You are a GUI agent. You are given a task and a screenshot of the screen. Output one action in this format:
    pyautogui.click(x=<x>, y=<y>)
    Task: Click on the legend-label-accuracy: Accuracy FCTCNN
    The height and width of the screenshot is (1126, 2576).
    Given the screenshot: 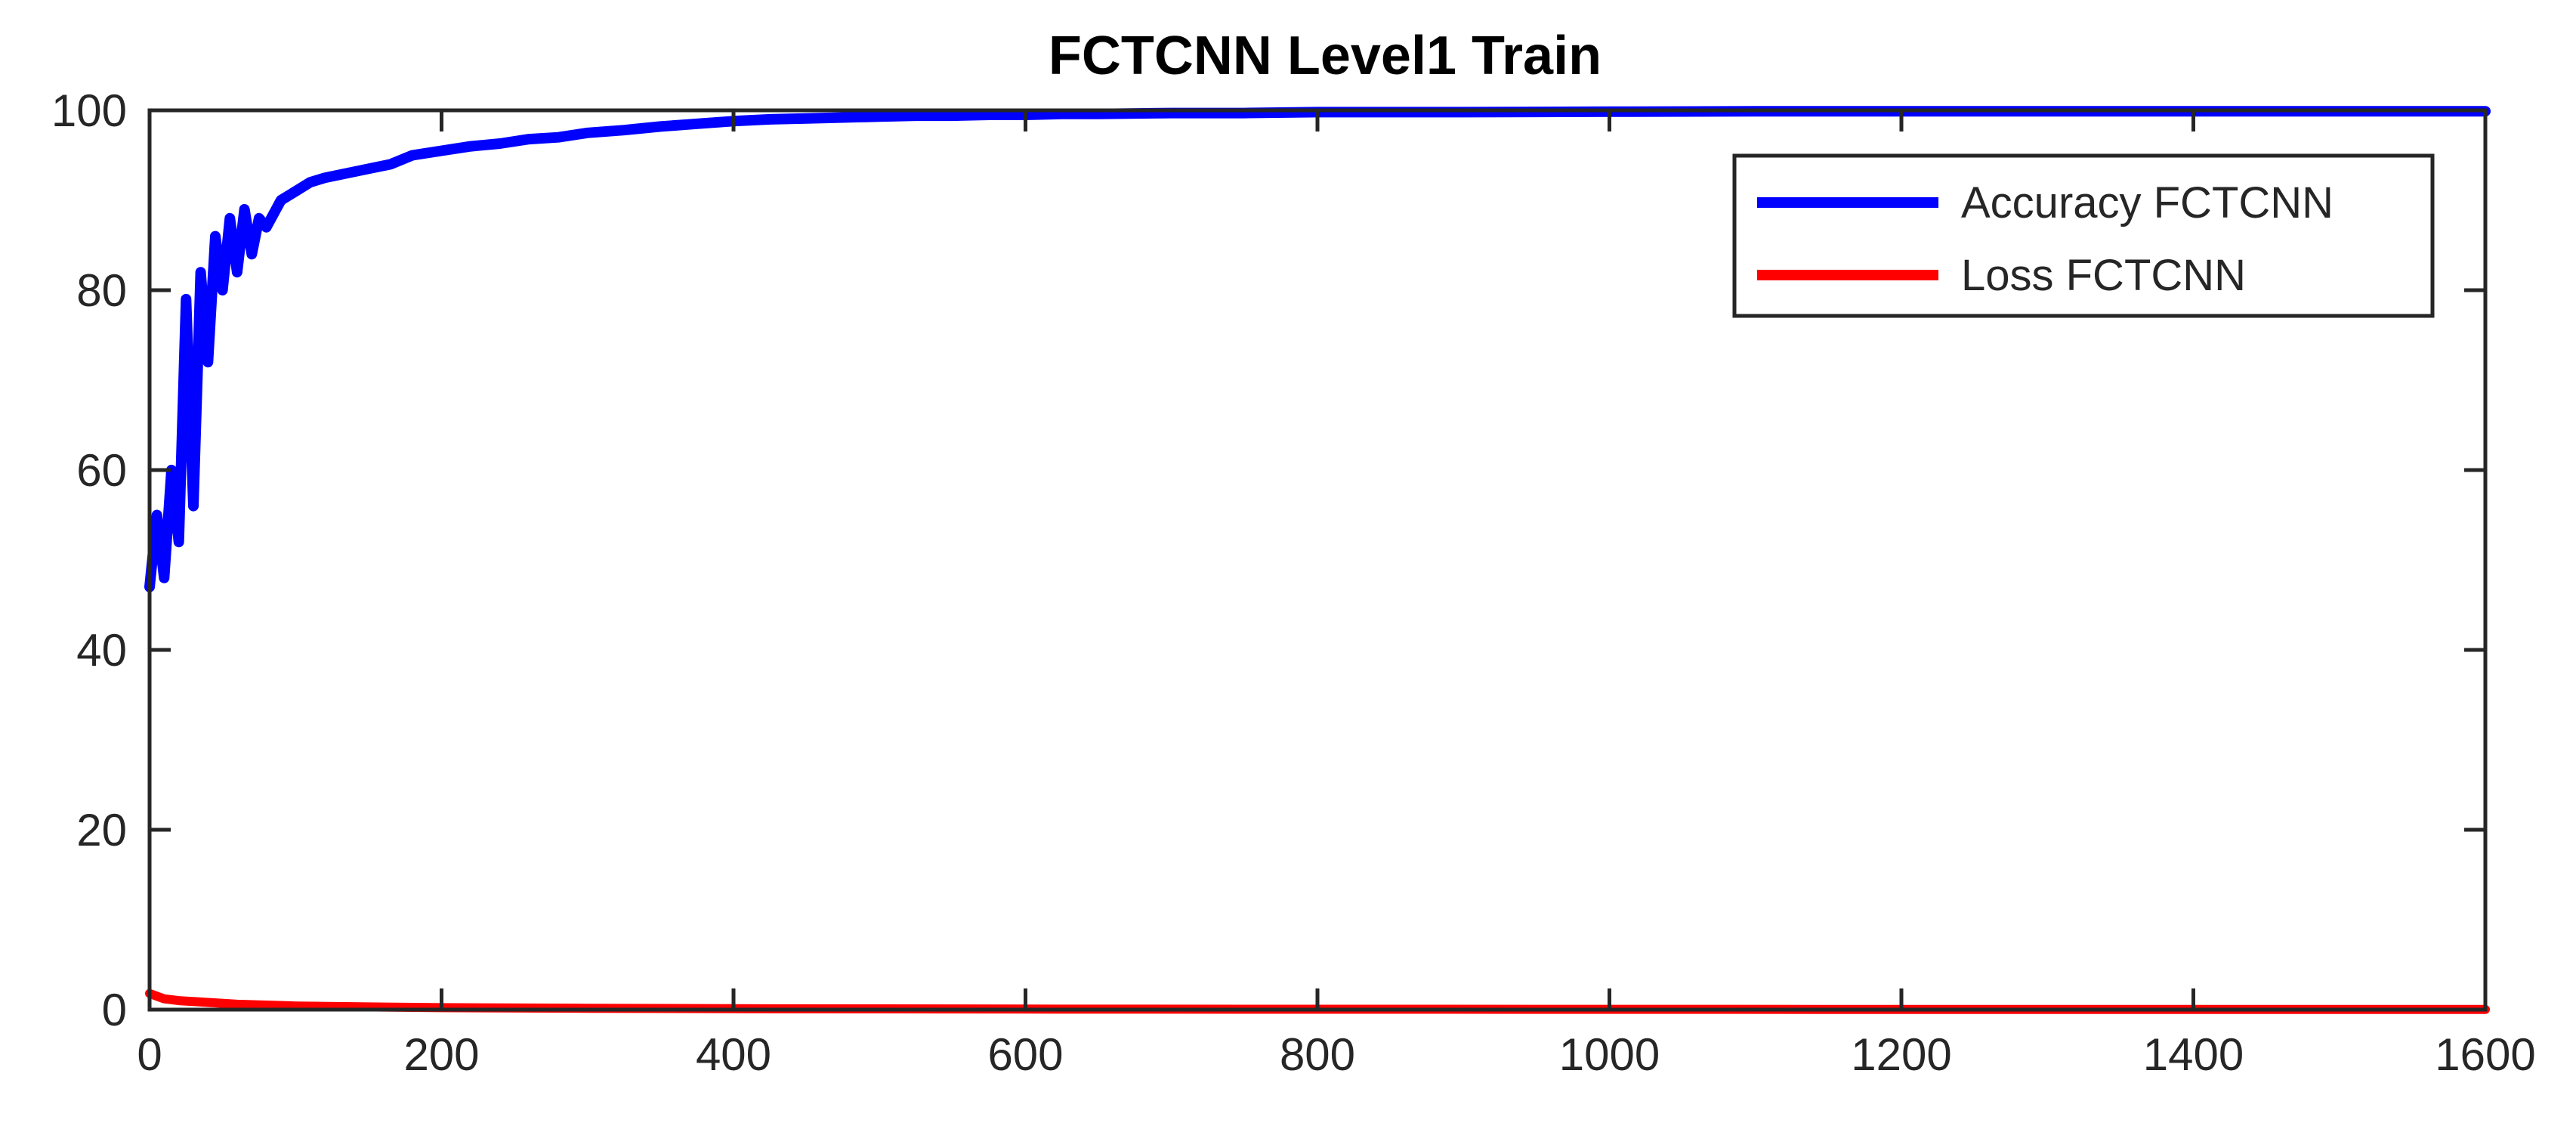 What is the action you would take?
    pyautogui.click(x=2147, y=202)
    